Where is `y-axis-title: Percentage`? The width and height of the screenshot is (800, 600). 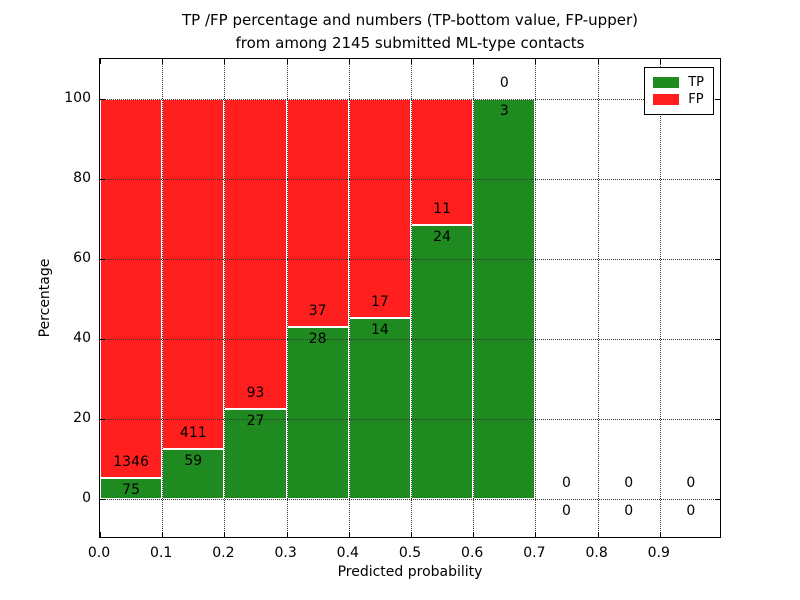
y-axis-title: Percentage is located at coordinates (45, 298).